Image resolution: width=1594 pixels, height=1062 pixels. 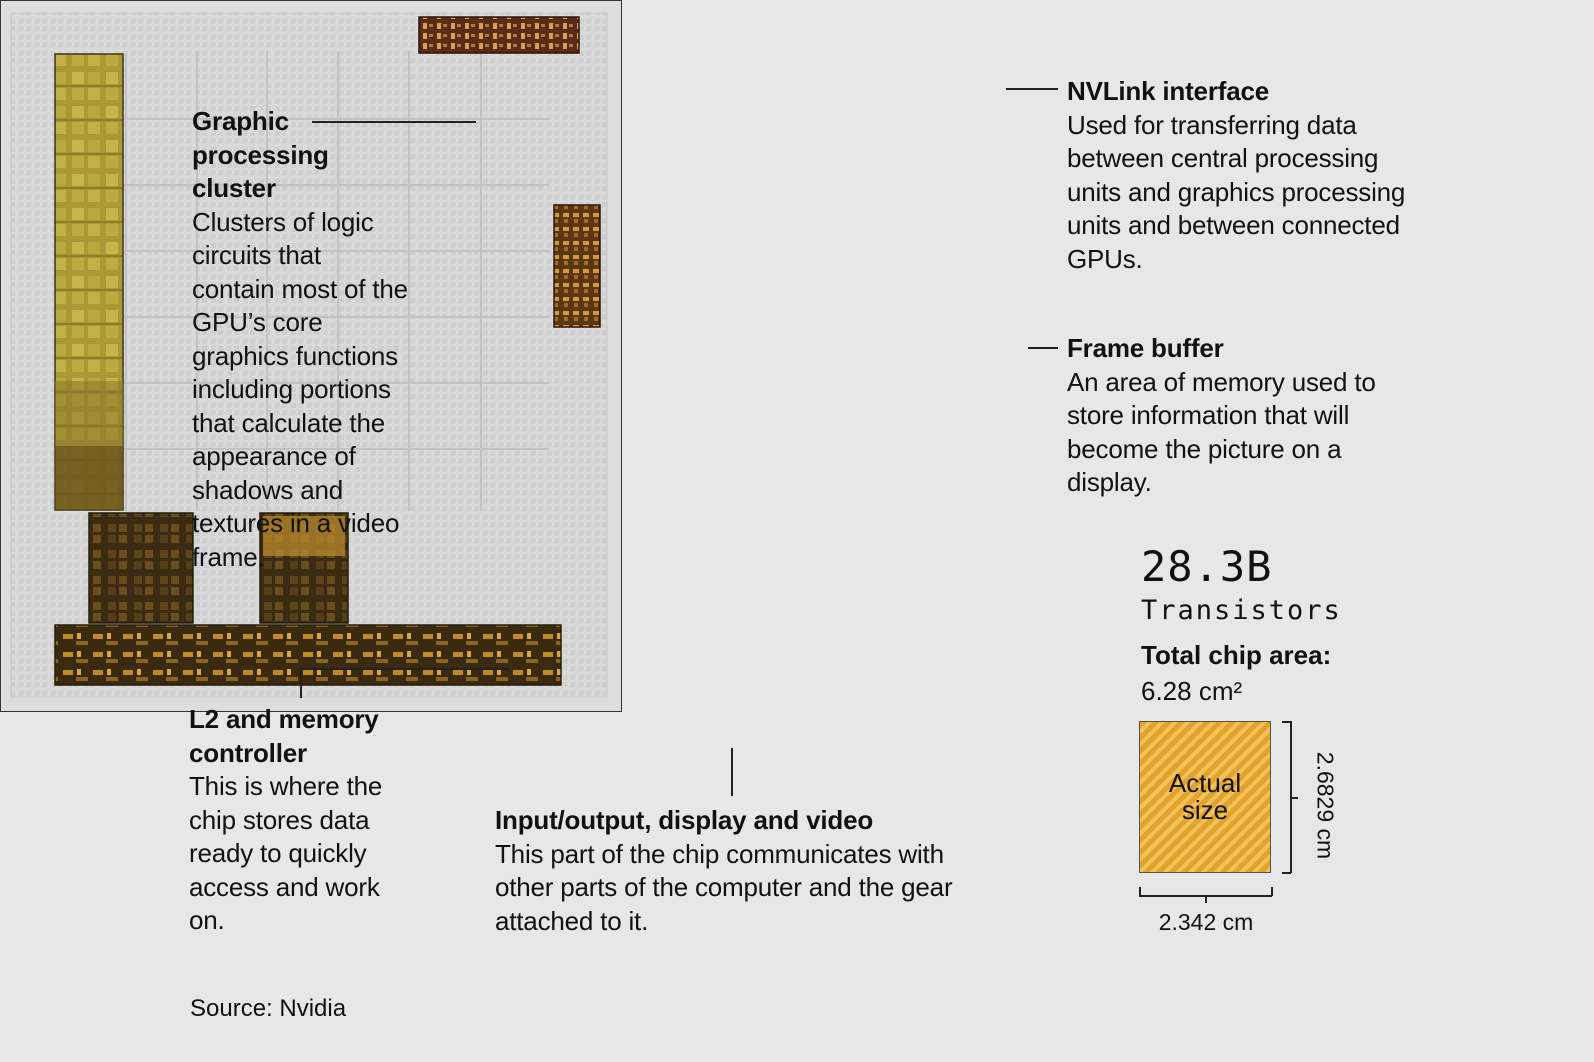 What do you see at coordinates (308, 655) in the screenshot?
I see `io-region` at bounding box center [308, 655].